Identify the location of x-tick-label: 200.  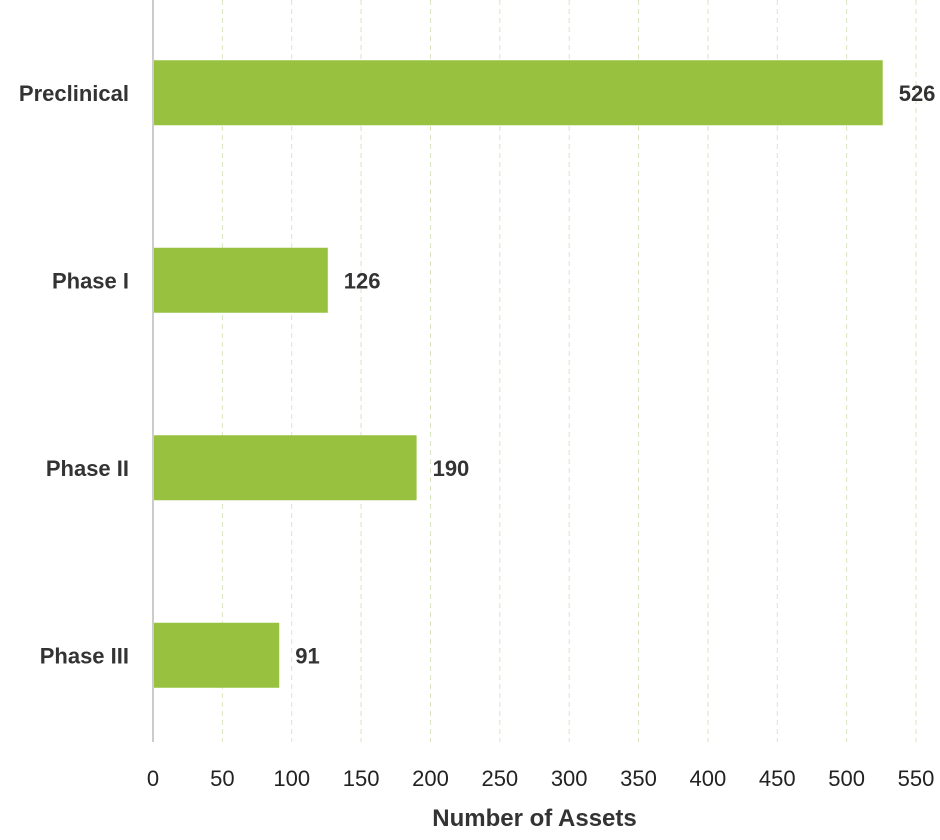
(430, 778).